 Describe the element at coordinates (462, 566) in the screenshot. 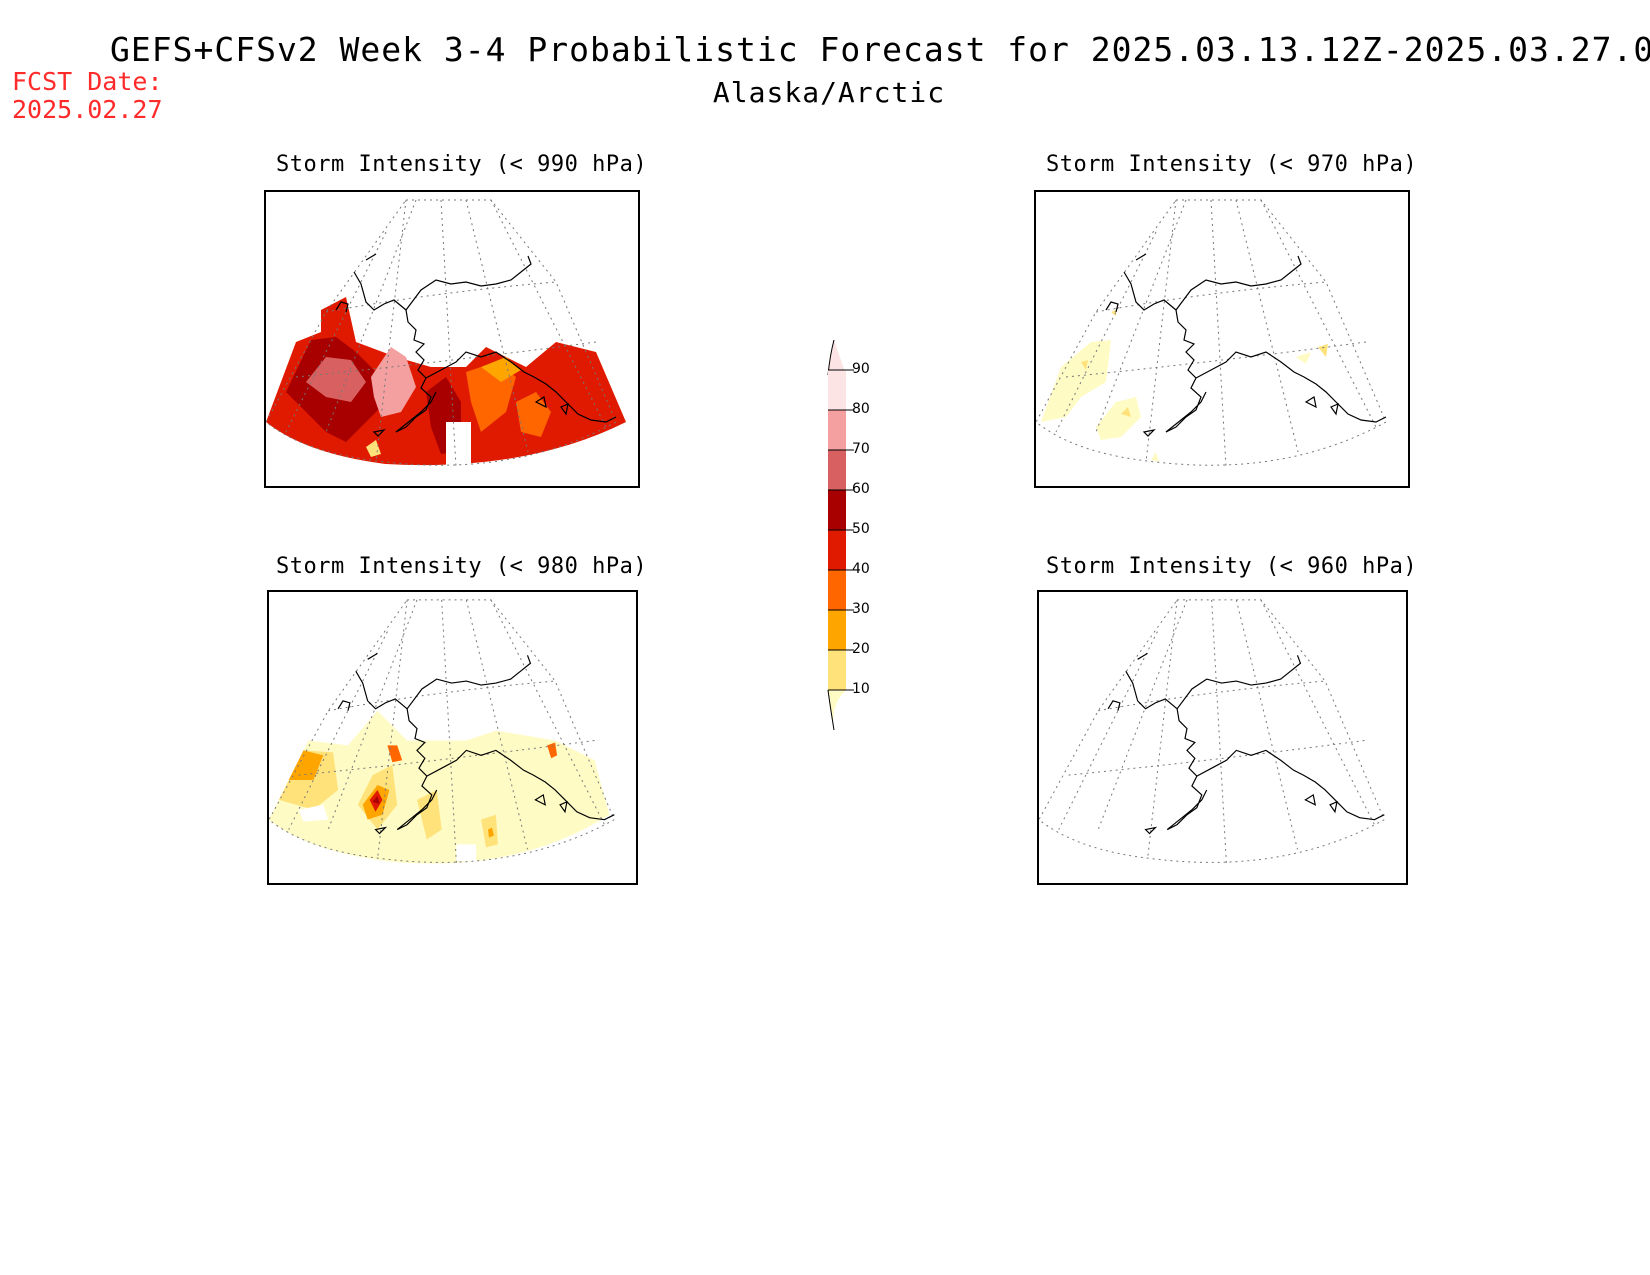

I see `panel-title-980: Storm Intensity (< 980 hPa)` at that location.